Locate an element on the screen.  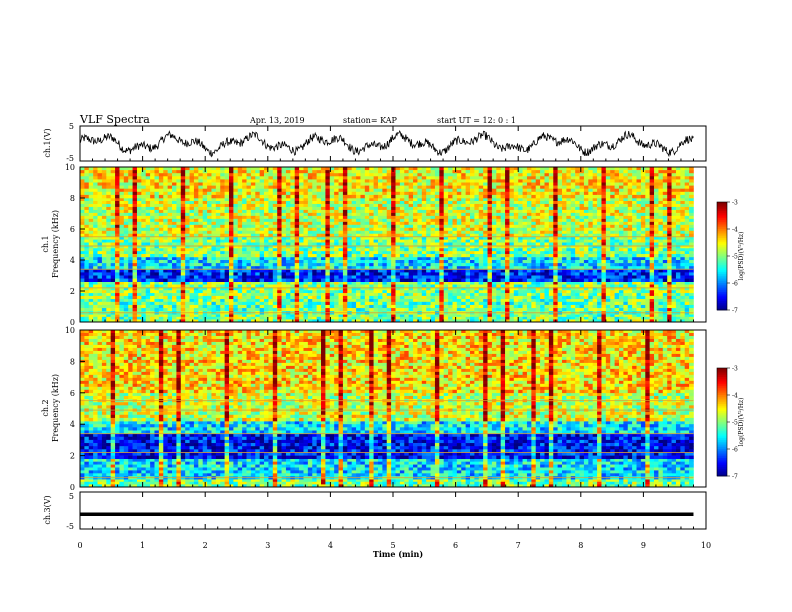
ch1-waveform-line is located at coordinates (386, 143).